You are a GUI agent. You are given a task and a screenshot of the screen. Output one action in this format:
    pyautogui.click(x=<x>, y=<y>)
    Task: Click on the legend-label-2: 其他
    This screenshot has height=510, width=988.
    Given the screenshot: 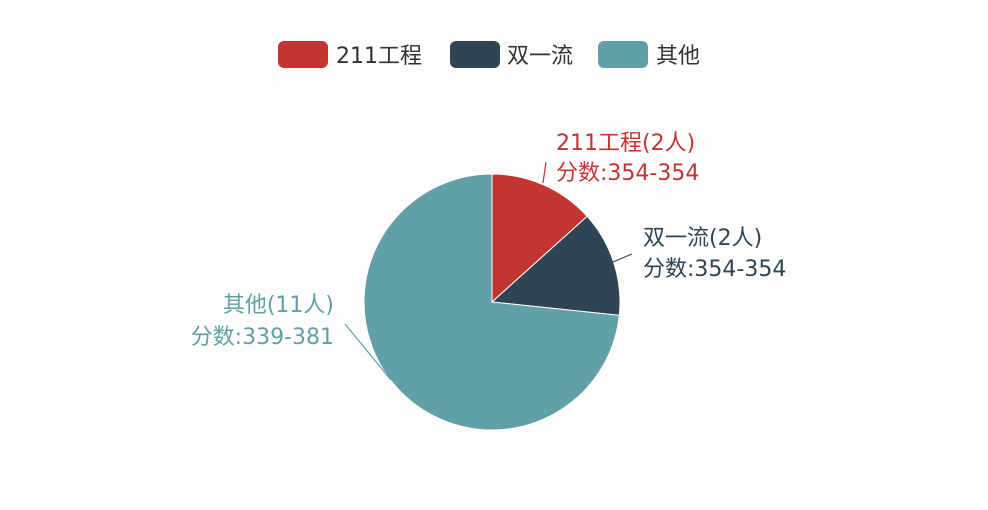 What is the action you would take?
    pyautogui.click(x=678, y=56)
    